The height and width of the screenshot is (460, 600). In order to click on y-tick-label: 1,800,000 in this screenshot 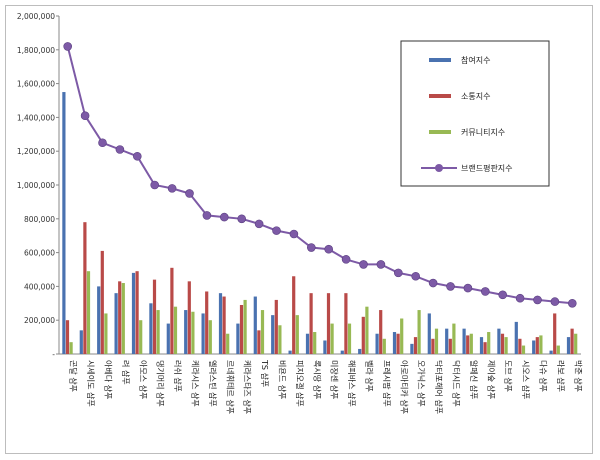, I will do `click(36, 50)`.